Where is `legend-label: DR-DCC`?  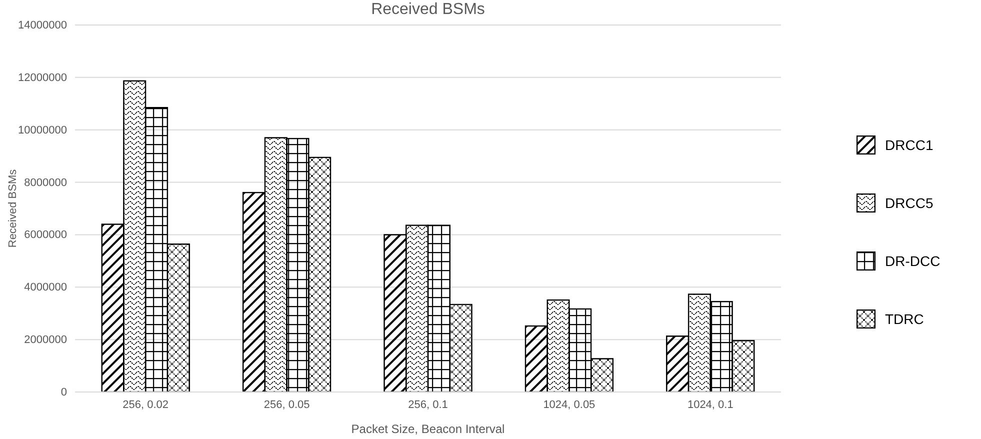 legend-label: DR-DCC is located at coordinates (912, 260).